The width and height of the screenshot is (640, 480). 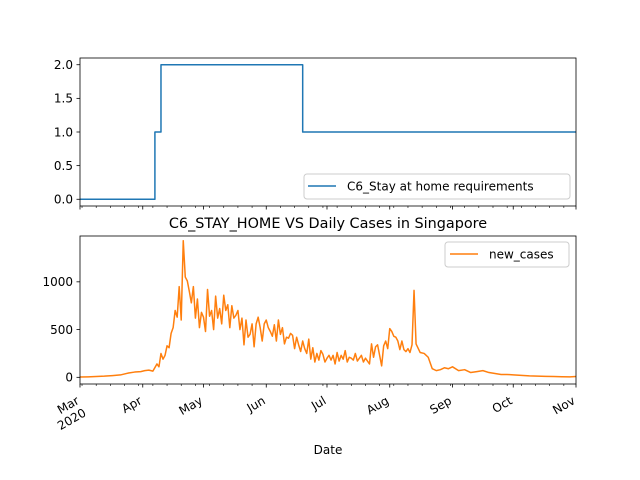 What do you see at coordinates (328, 224) in the screenshot?
I see `chart-title: C6_STAY_HOME VS Daily Cases in Singapore` at bounding box center [328, 224].